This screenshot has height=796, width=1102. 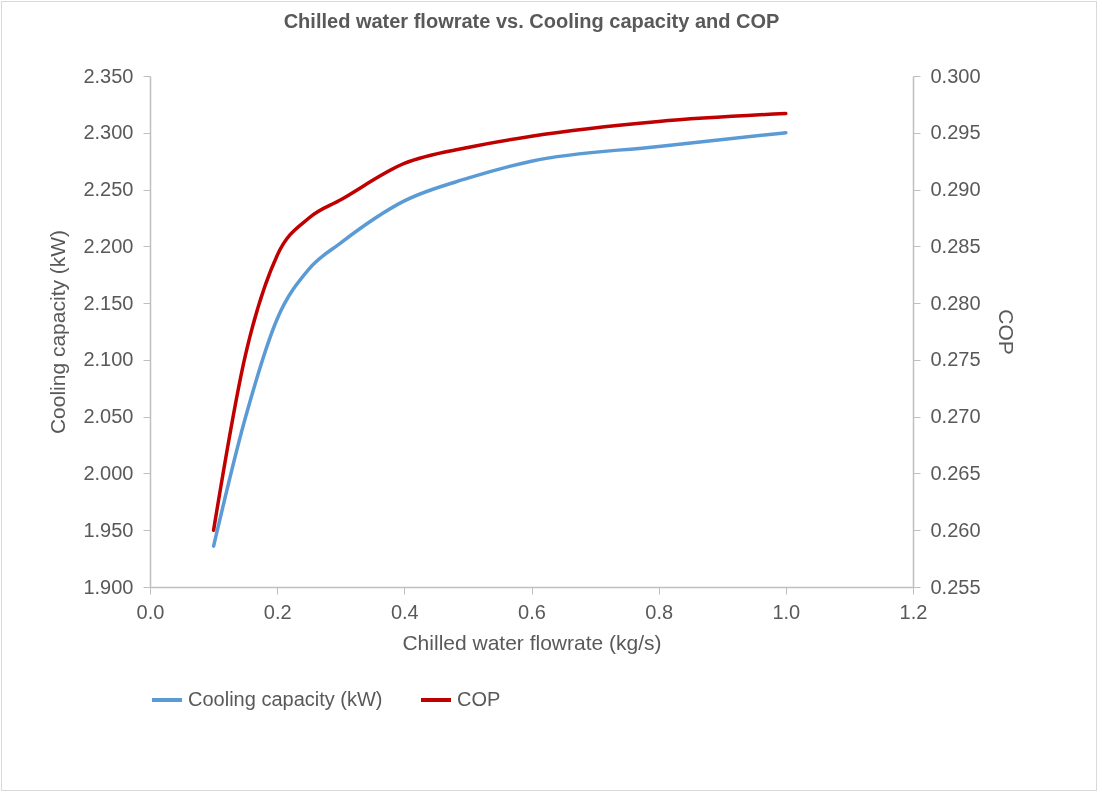 What do you see at coordinates (955, 189) in the screenshot?
I see `y2-tick-label: 0.290` at bounding box center [955, 189].